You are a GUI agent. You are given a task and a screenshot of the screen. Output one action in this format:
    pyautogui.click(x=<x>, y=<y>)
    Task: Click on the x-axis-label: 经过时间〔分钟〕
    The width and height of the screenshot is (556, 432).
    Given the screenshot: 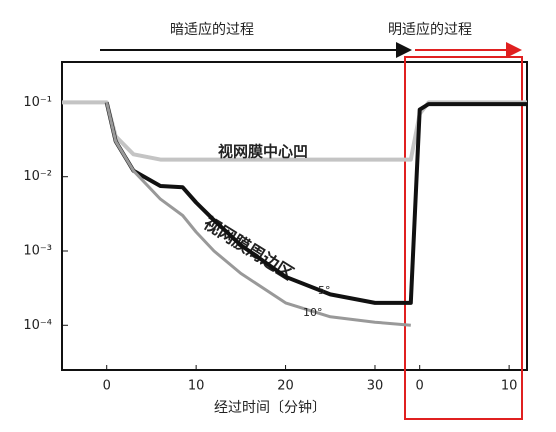 What is the action you would take?
    pyautogui.click(x=270, y=407)
    